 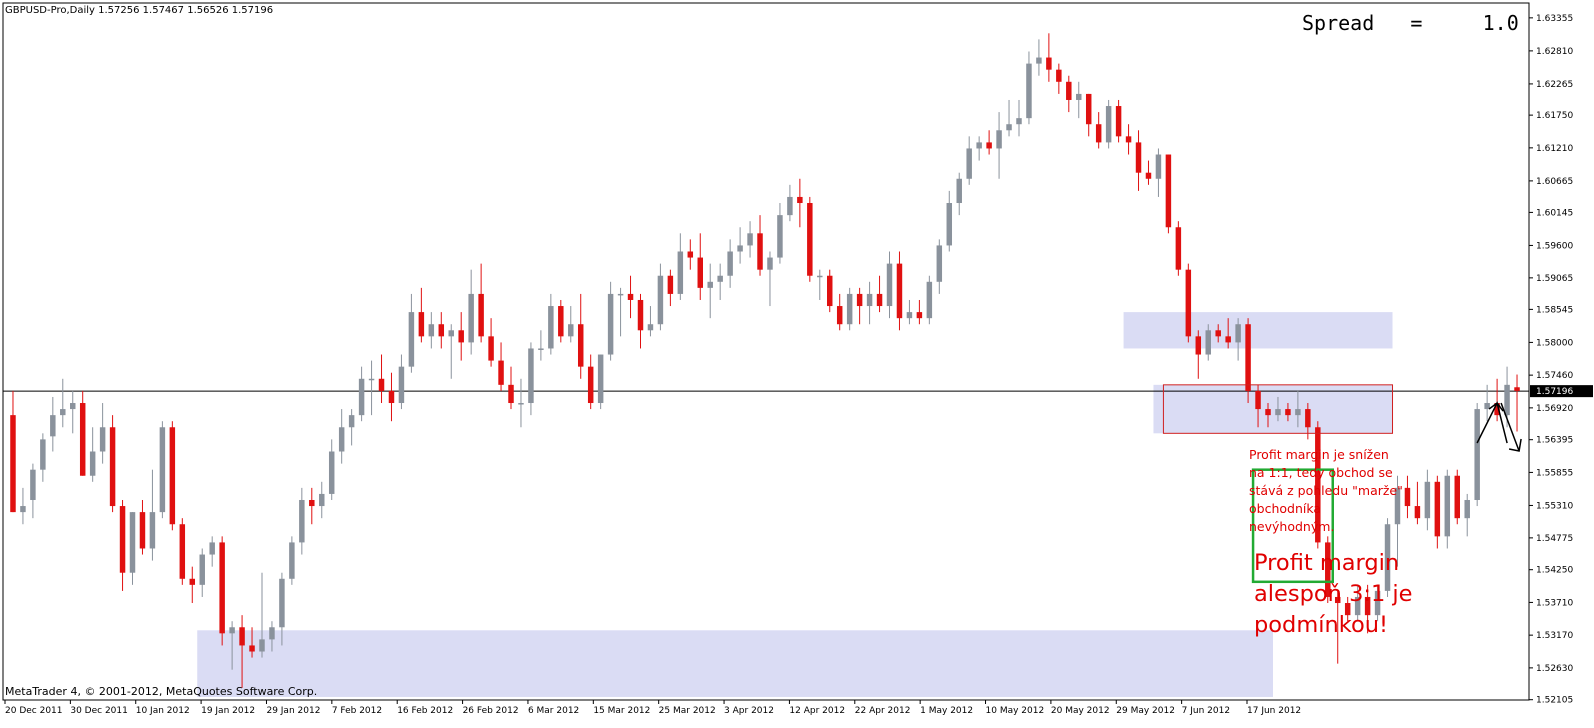 I want to click on y-tick-label: 1.52630, so click(x=1554, y=669).